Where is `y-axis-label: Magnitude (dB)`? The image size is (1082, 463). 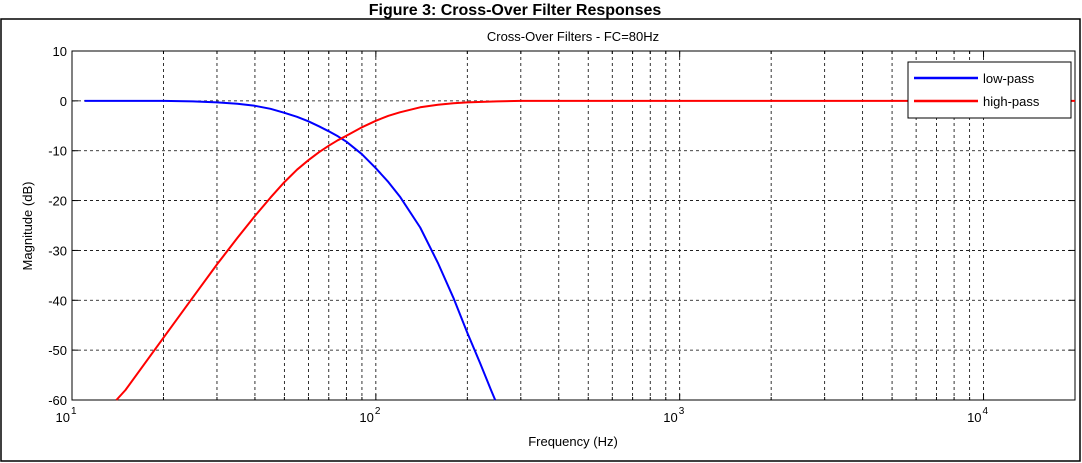 y-axis-label: Magnitude (dB) is located at coordinates (27, 226).